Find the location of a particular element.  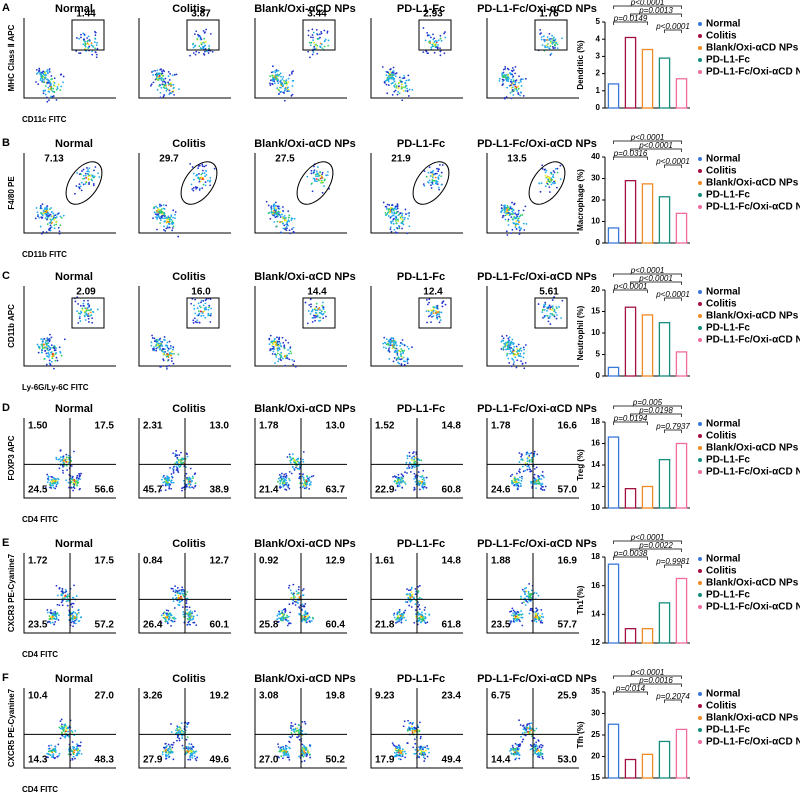

gate is located at coordinates (315, 183).